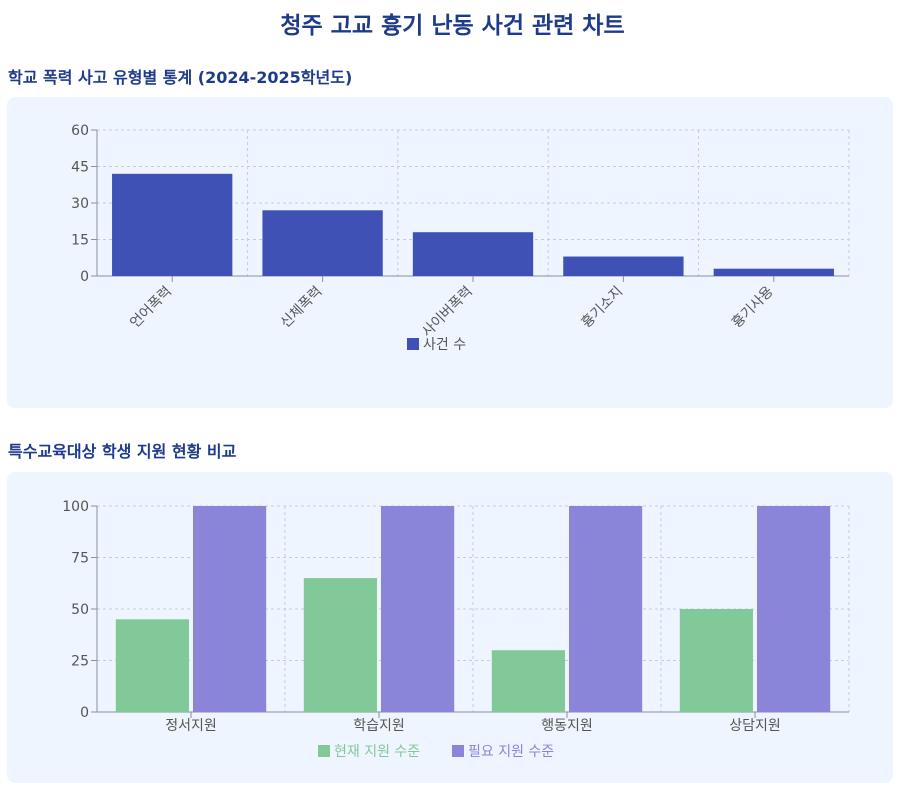  What do you see at coordinates (151, 308) in the screenshot?
I see `x-tick-label: 언어폭력` at bounding box center [151, 308].